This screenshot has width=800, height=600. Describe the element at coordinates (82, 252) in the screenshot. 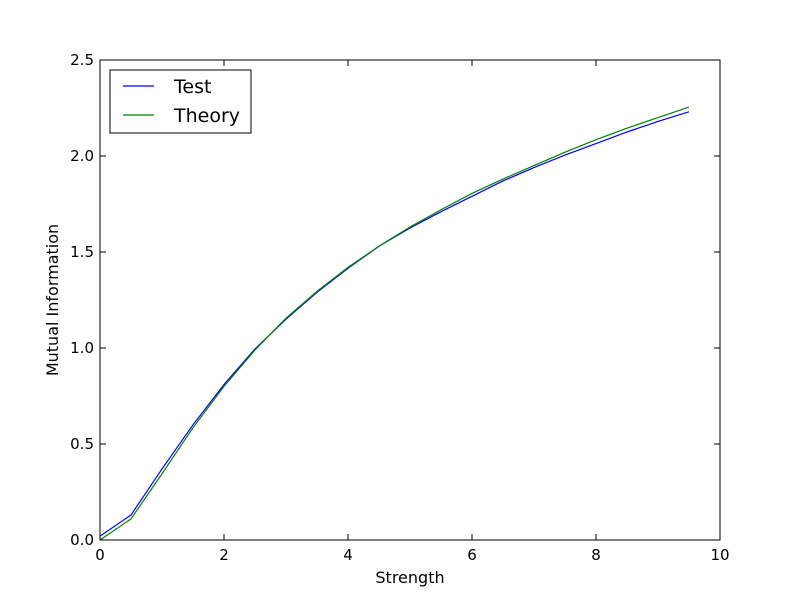

I see `y-tick-label: 1.5` at that location.